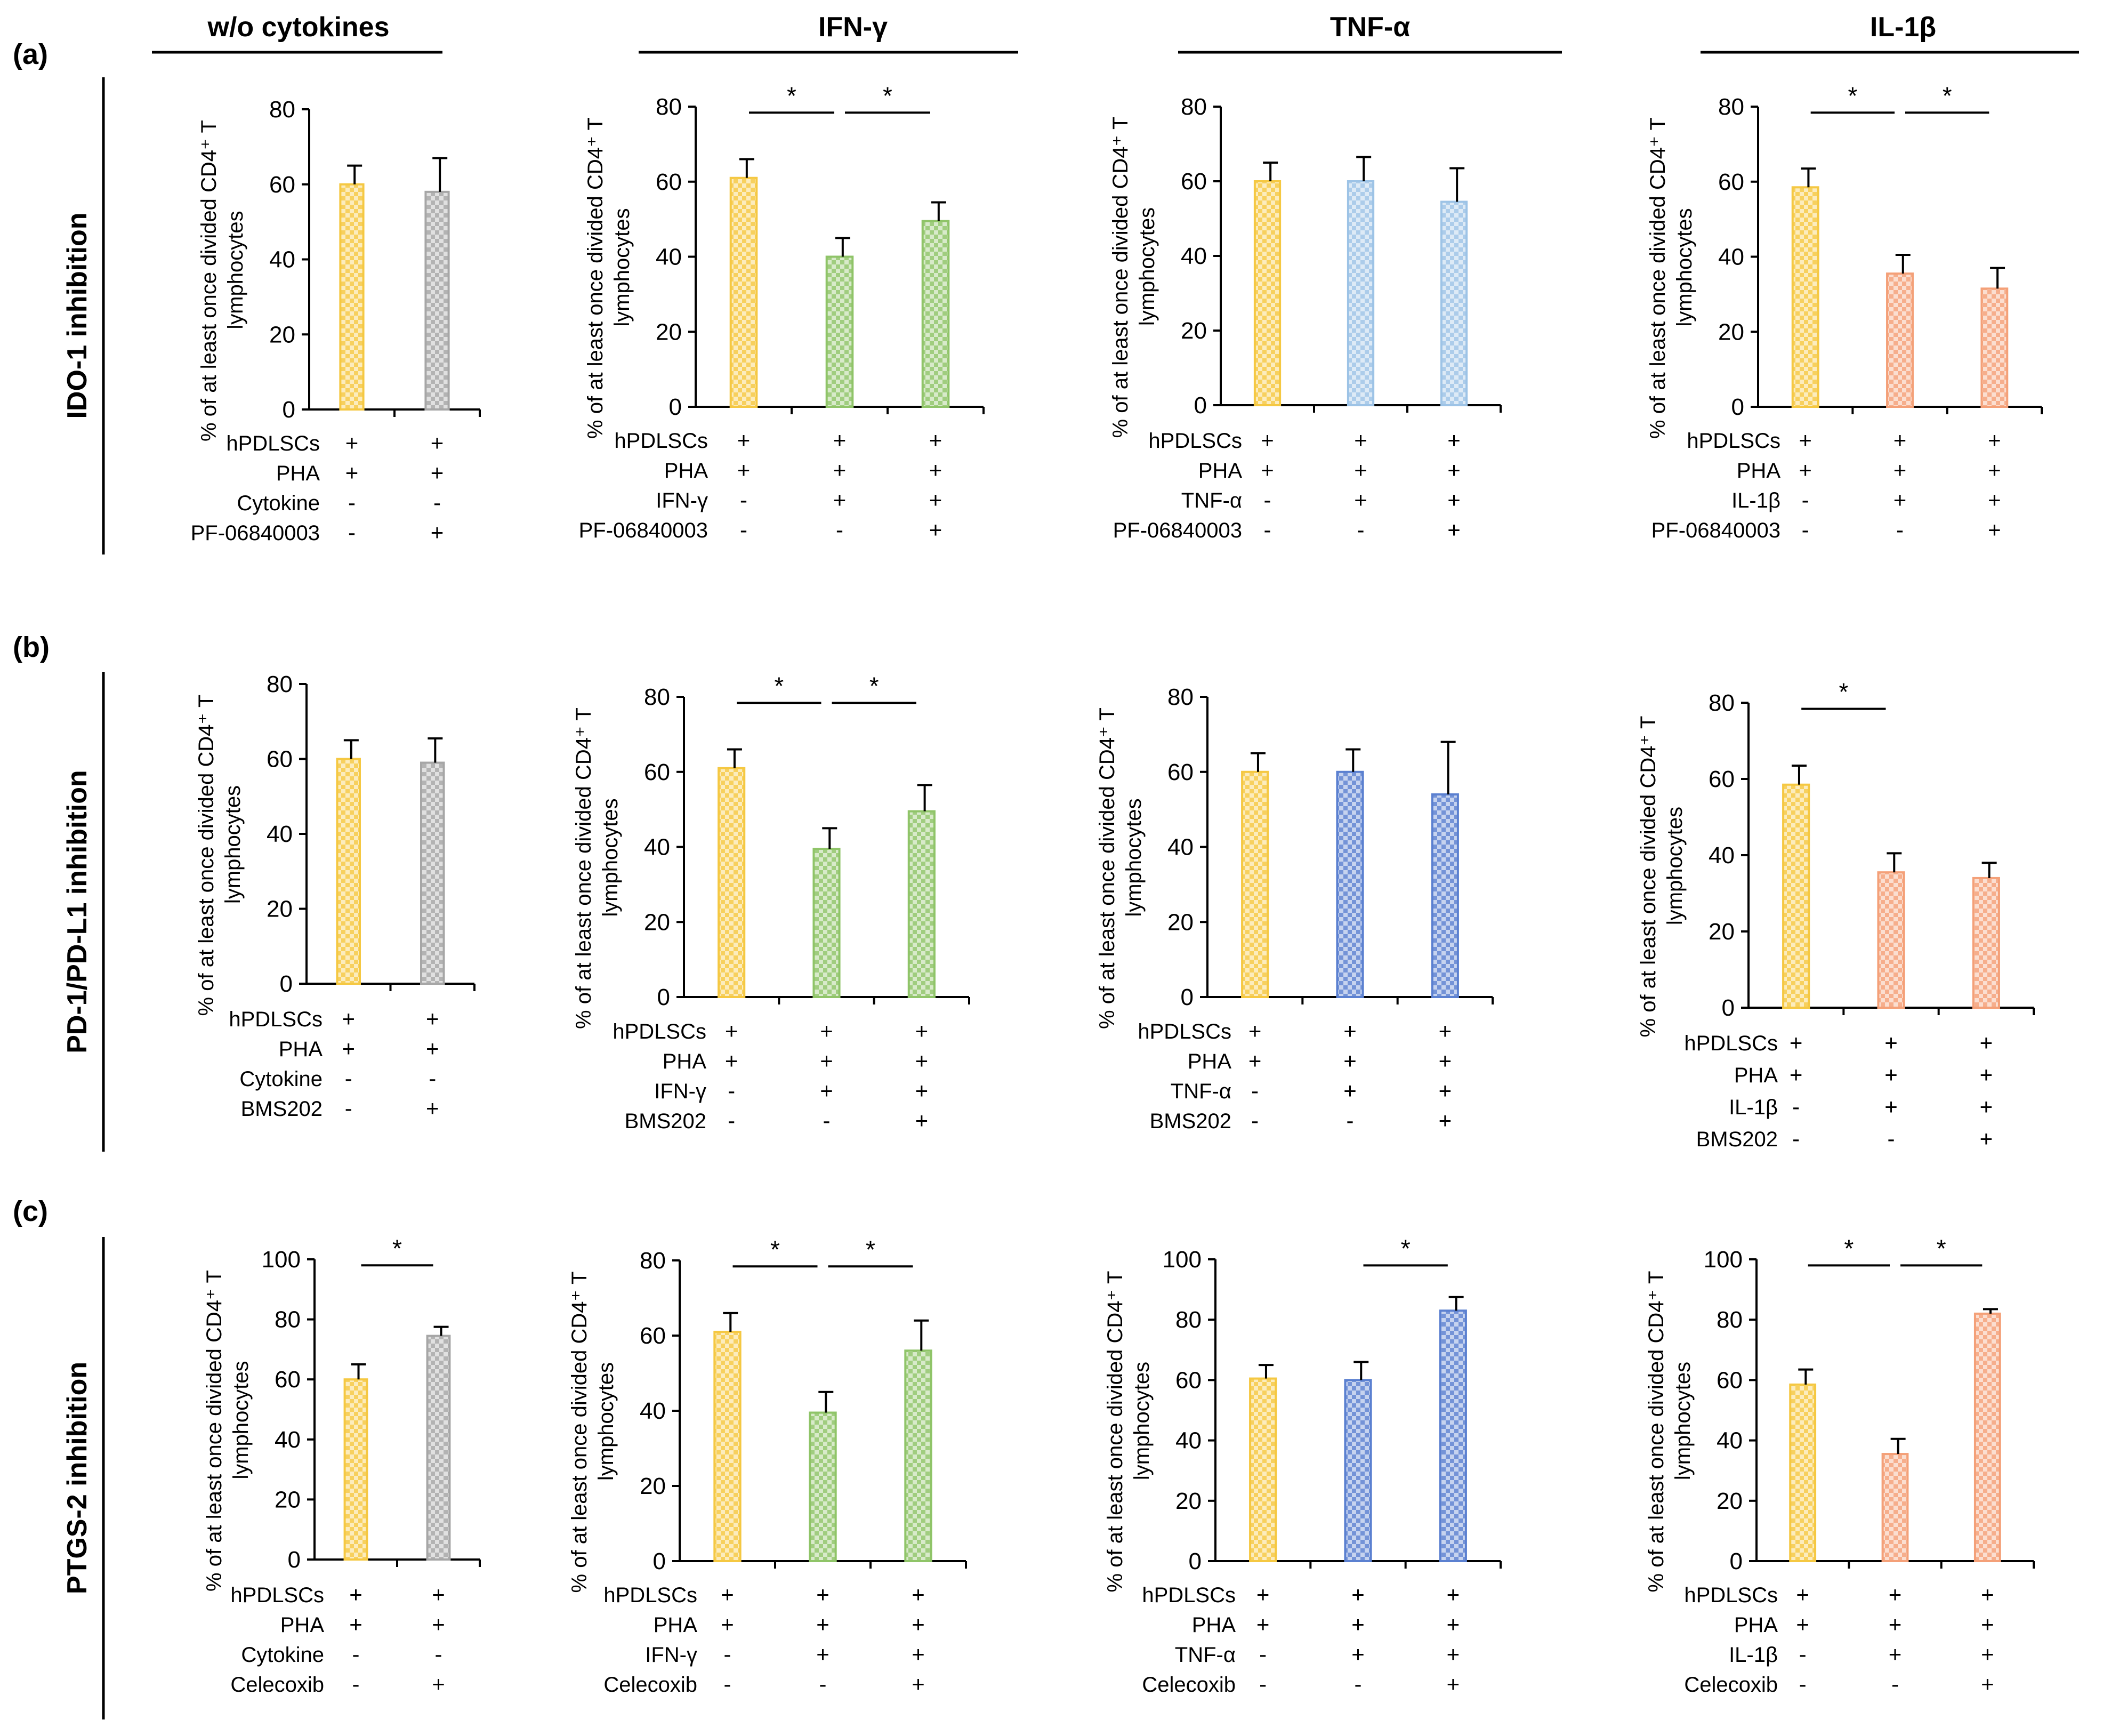  I want to click on y-tick-label: 40, so click(1194, 256).